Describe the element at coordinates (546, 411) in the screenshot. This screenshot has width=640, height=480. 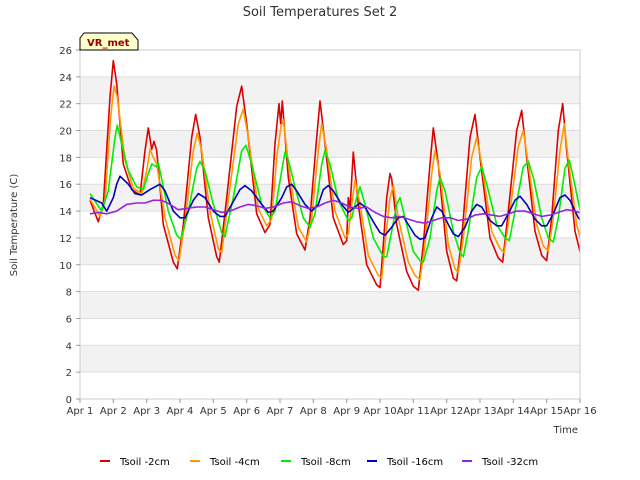
I see `x-tick-label: Apr 15` at that location.